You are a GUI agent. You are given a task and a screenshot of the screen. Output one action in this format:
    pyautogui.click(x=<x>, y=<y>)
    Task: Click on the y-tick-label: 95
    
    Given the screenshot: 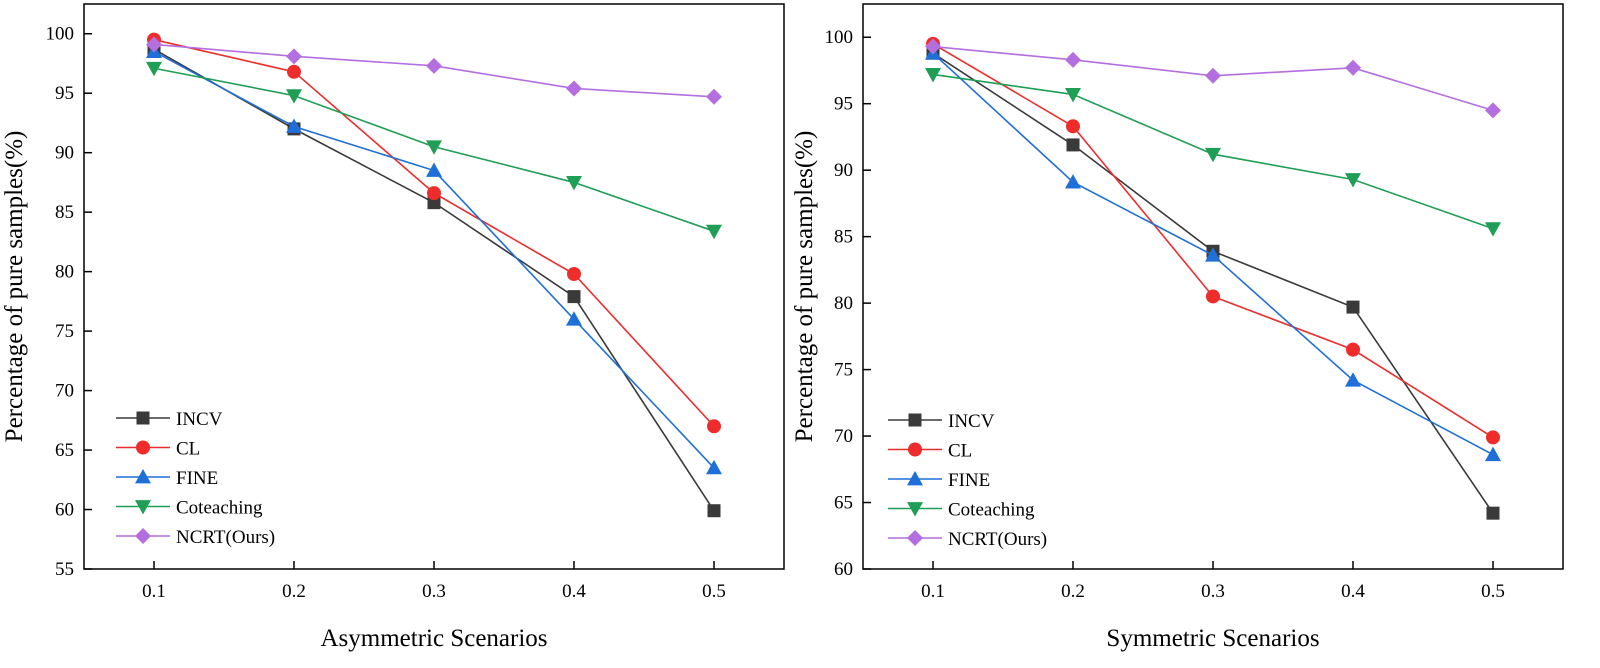 What is the action you would take?
    pyautogui.click(x=64, y=93)
    